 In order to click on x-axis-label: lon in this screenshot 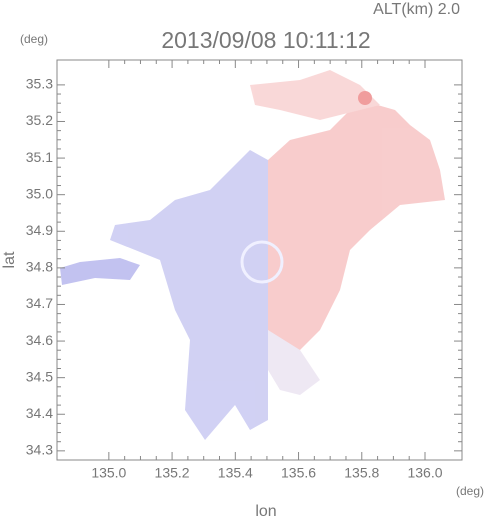, I will do `click(265, 511)`.